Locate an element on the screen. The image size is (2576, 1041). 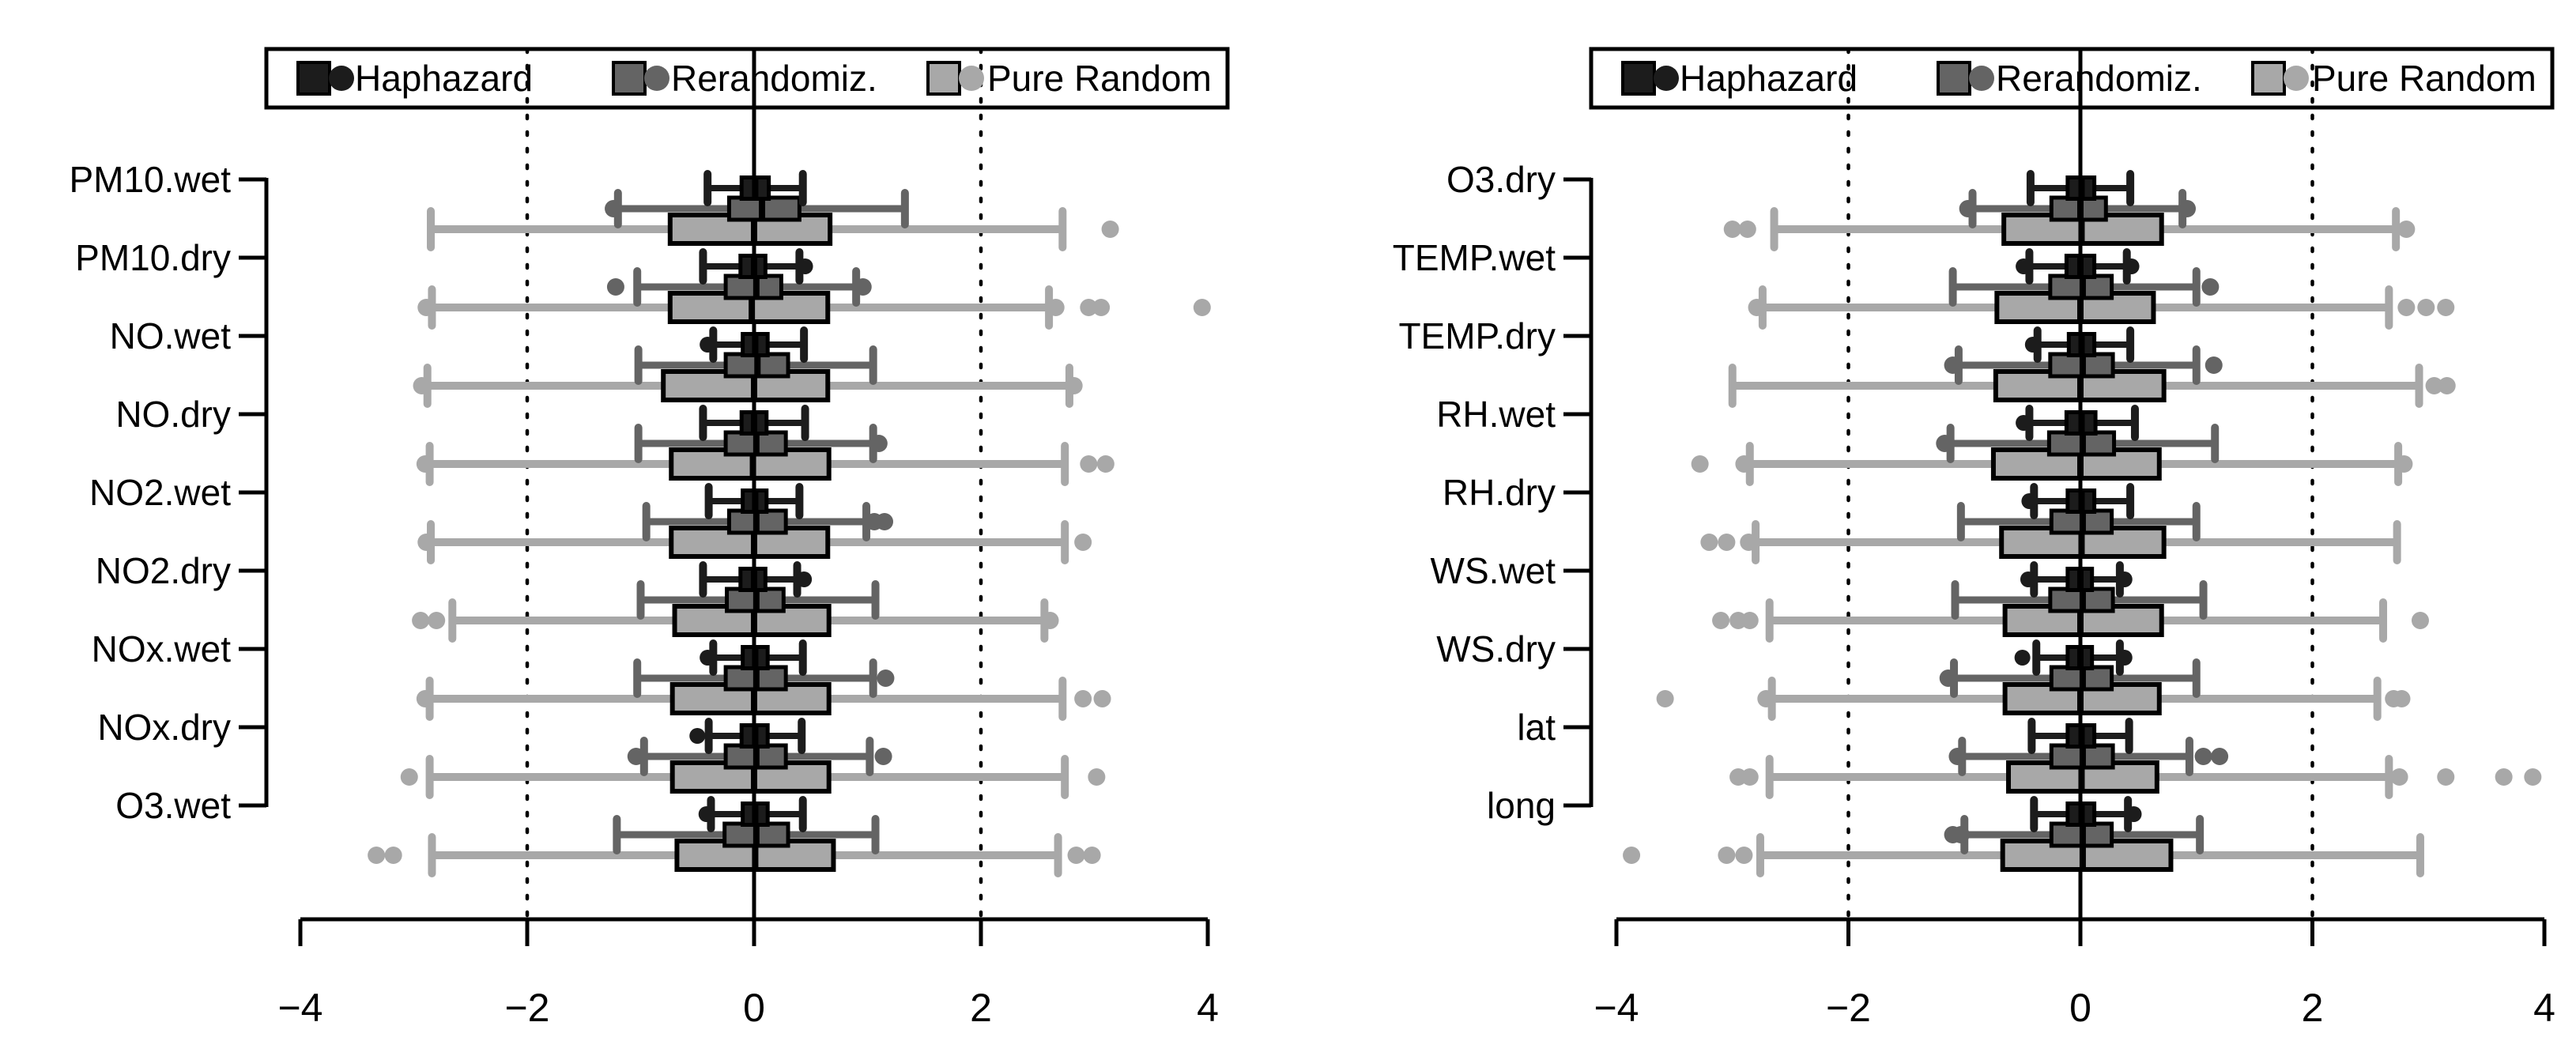
x-tick-label: 4 is located at coordinates (1208, 1008).